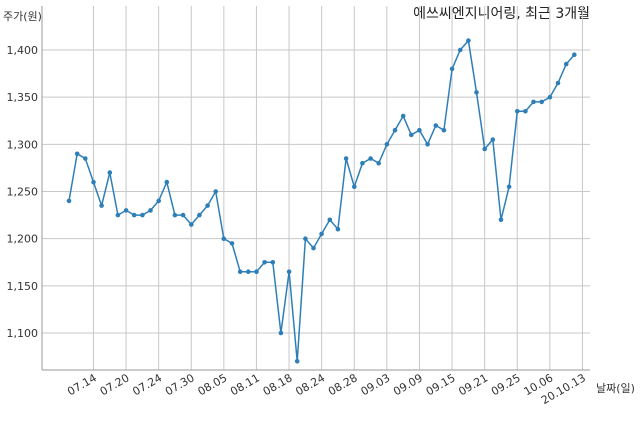  Describe the element at coordinates (23, 97) in the screenshot. I see `y-tick-label: 1,350` at that location.